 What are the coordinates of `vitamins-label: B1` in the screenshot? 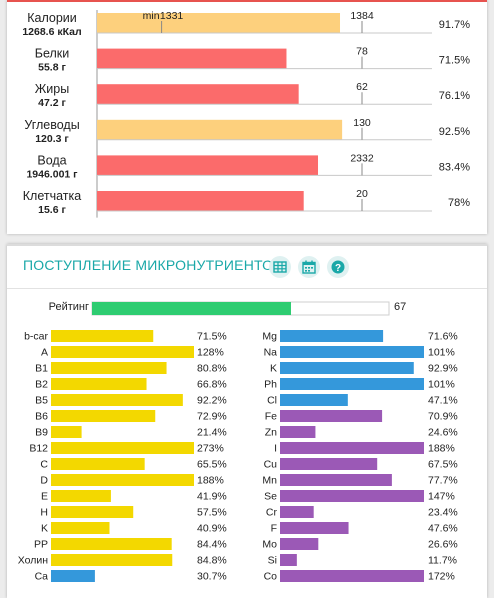 It's located at (41, 369).